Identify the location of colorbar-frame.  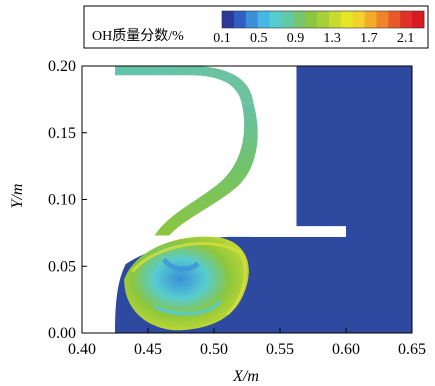
(256, 27).